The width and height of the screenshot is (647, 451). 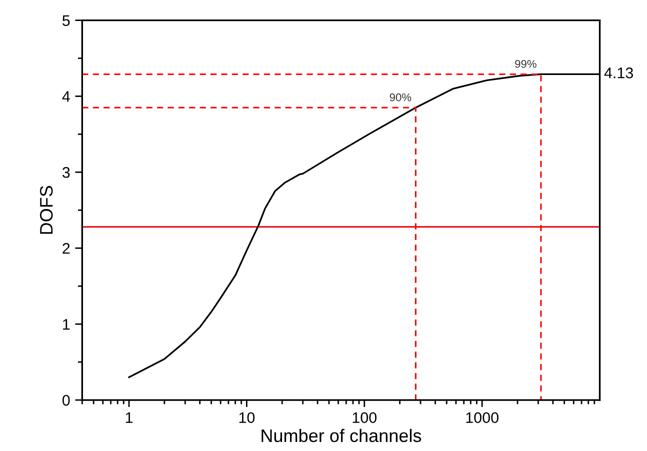 I want to click on x-tick-label: 10, so click(x=247, y=418).